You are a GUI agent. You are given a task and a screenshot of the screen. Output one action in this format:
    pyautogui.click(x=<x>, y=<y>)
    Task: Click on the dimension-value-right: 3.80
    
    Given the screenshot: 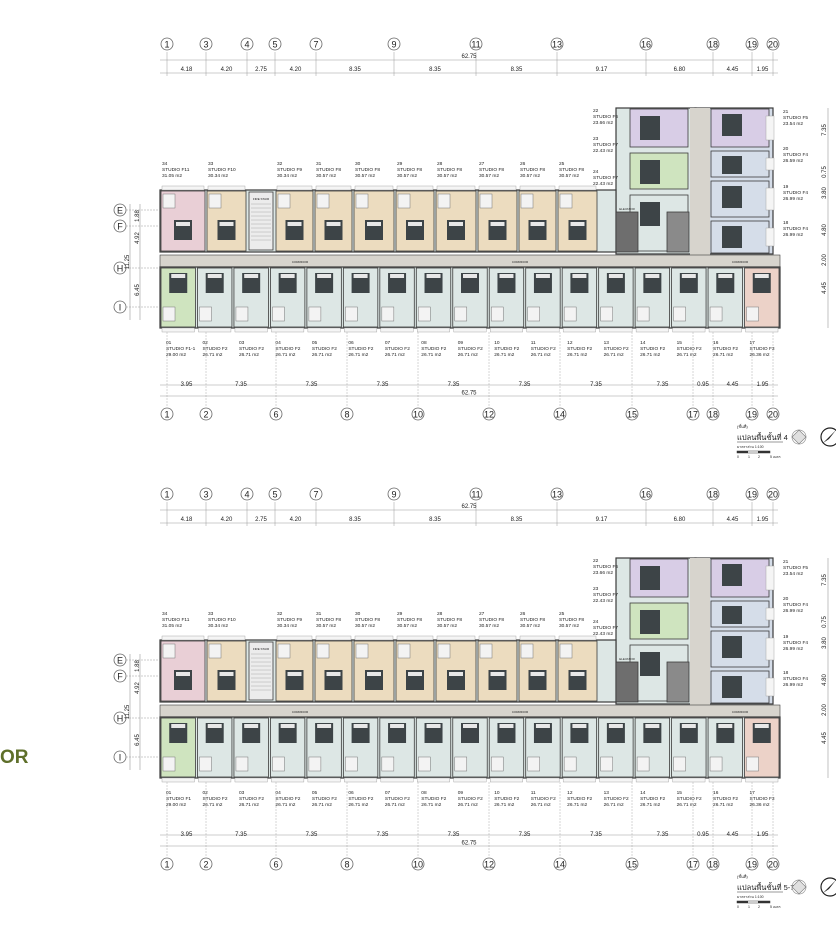 What is the action you would take?
    pyautogui.click(x=825, y=643)
    